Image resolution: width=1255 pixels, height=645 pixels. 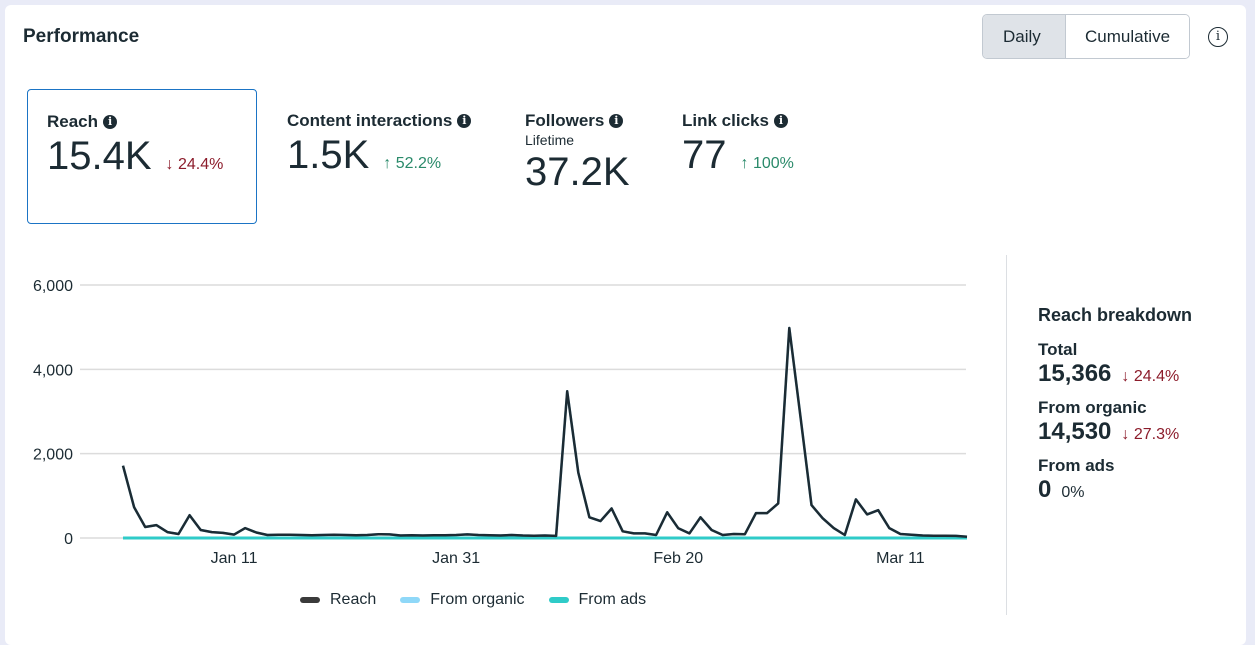 I want to click on metric-followers: Followers i Lifetime 37.2K, so click(x=577, y=153).